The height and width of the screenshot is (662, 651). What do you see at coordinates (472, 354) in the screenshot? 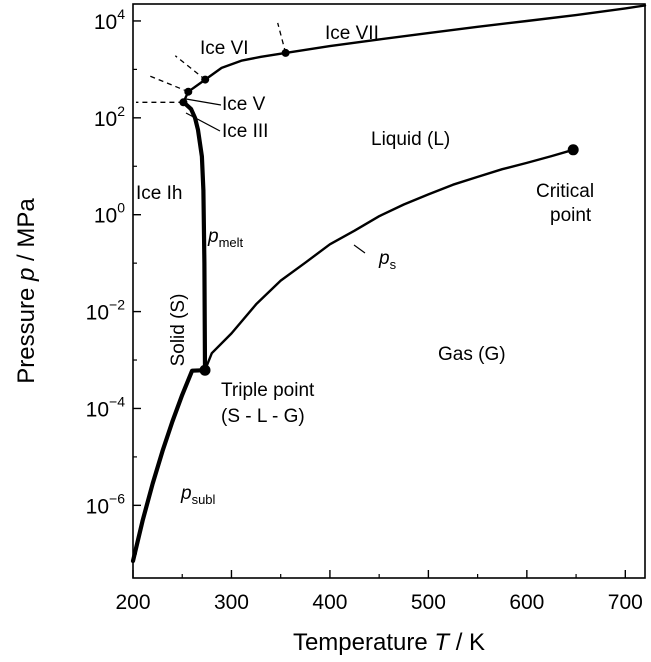
I see `label-gas: Gas (G)` at bounding box center [472, 354].